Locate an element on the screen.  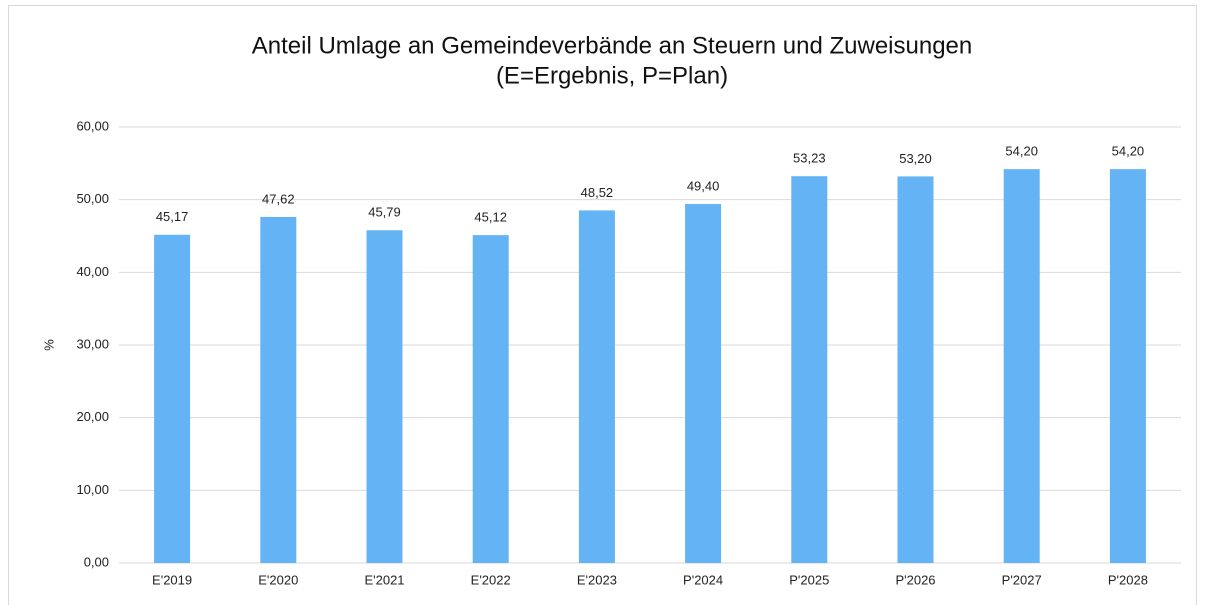
data-label: 45,79 is located at coordinates (384, 212).